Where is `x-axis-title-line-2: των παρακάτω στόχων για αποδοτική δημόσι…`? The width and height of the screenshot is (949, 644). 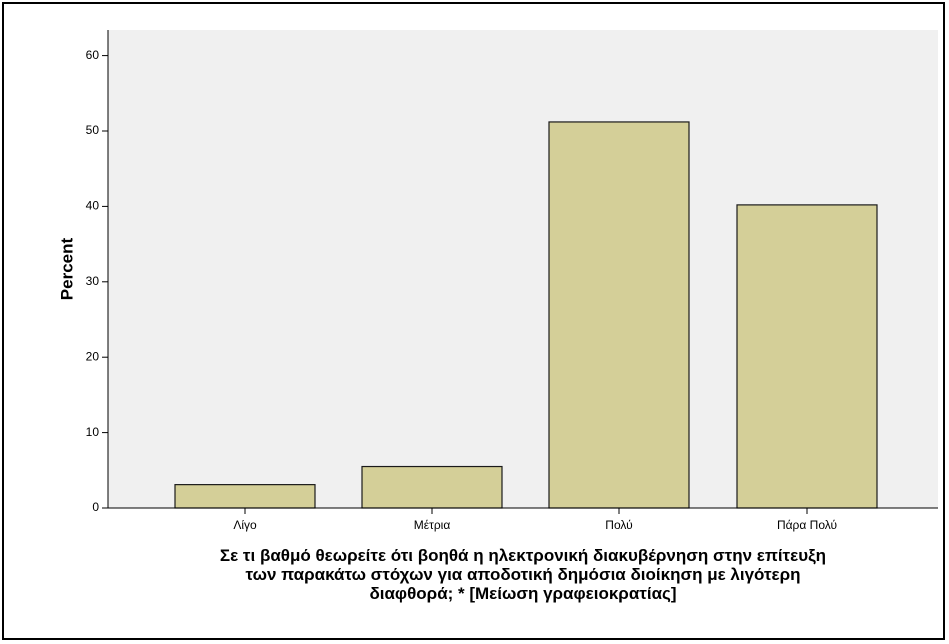 x-axis-title-line-2: των παρακάτω στόχων για αποδοτική δημόσι… is located at coordinates (523, 574).